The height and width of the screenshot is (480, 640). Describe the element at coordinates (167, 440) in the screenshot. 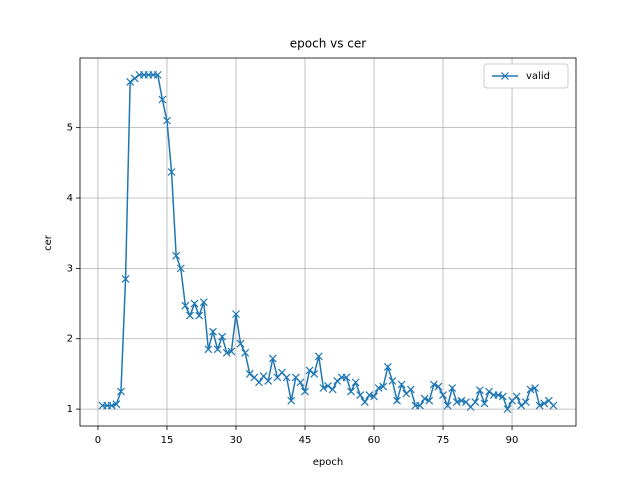

I see `x-tick-label: 15` at that location.